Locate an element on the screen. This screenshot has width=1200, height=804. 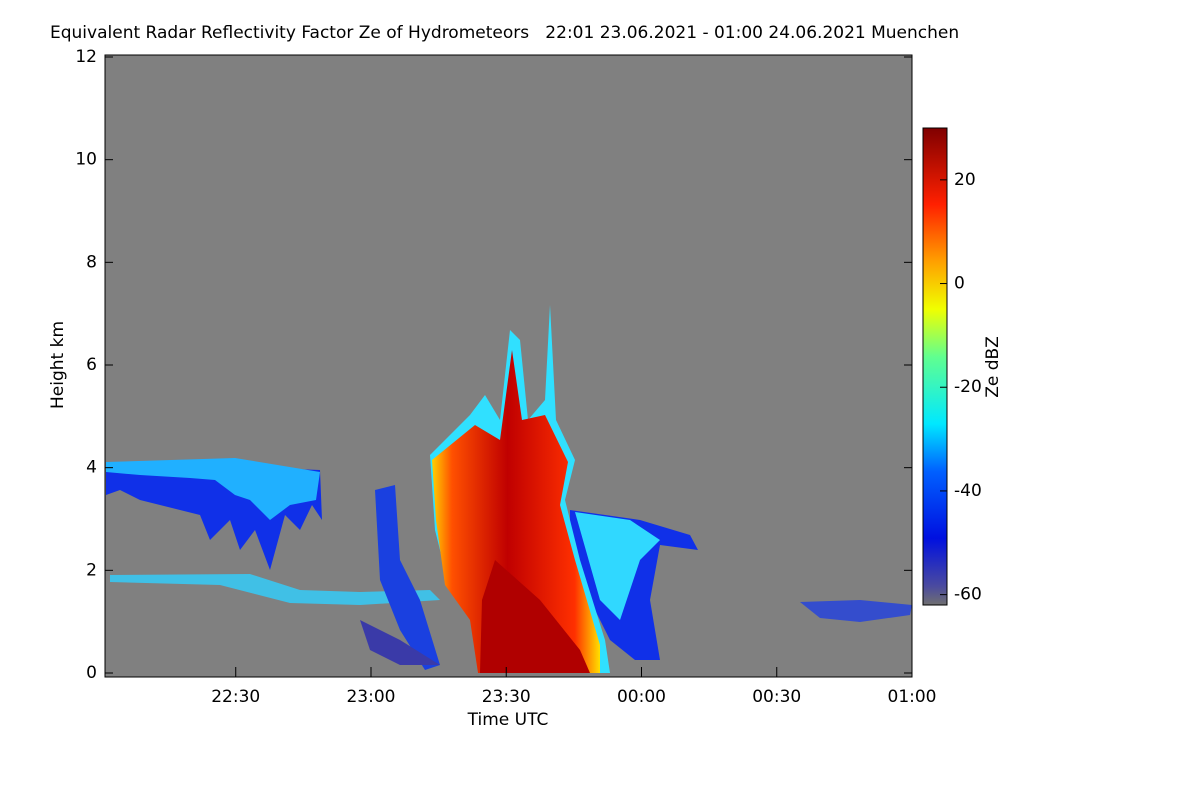
x-tick-label: 22:30 is located at coordinates (235, 697).